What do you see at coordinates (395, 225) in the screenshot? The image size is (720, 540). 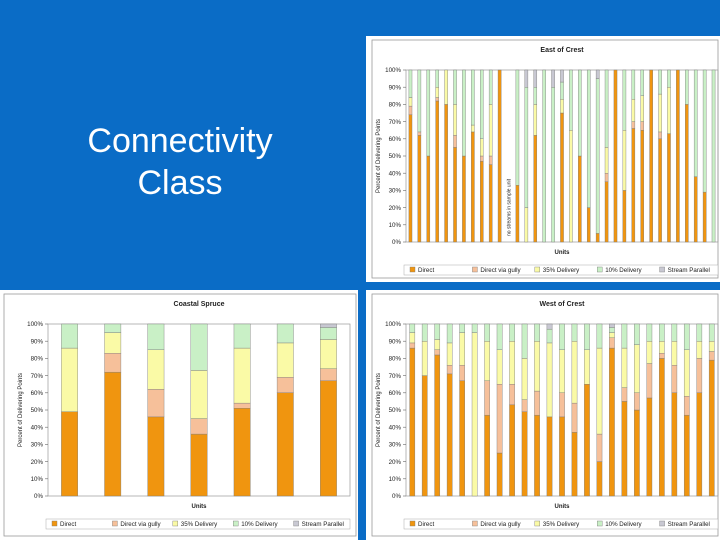 I see `y-tick-label: 10%` at bounding box center [395, 225].